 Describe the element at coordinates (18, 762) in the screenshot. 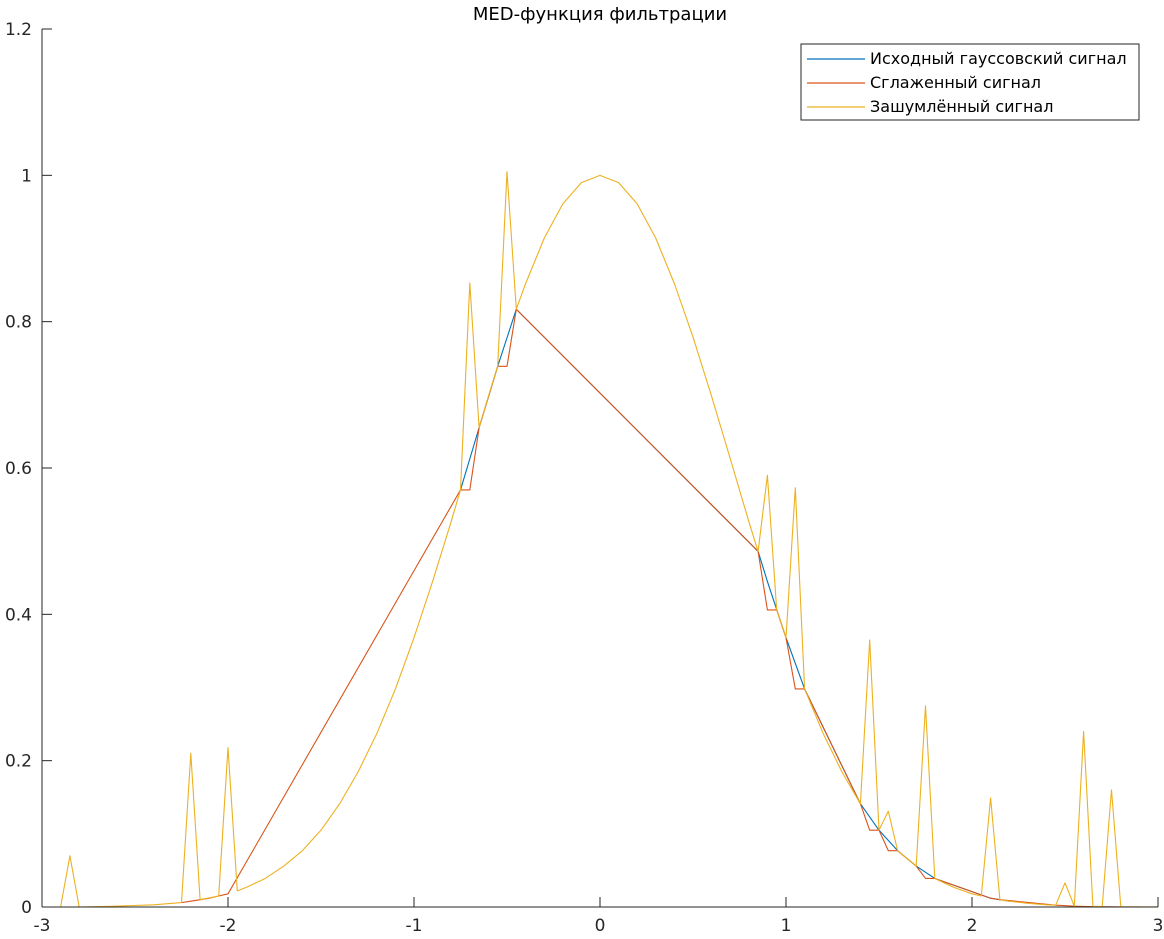

I see `y-tick-label: 0.2` at that location.